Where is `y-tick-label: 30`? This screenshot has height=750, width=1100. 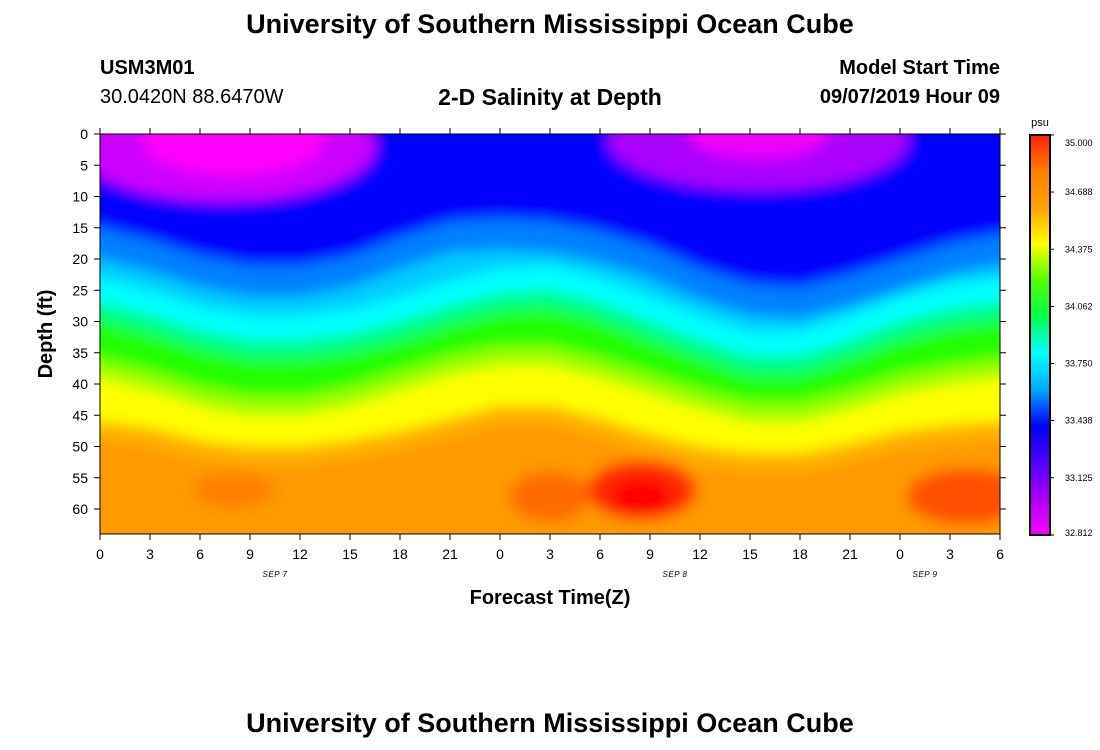 y-tick-label: 30 is located at coordinates (80, 322).